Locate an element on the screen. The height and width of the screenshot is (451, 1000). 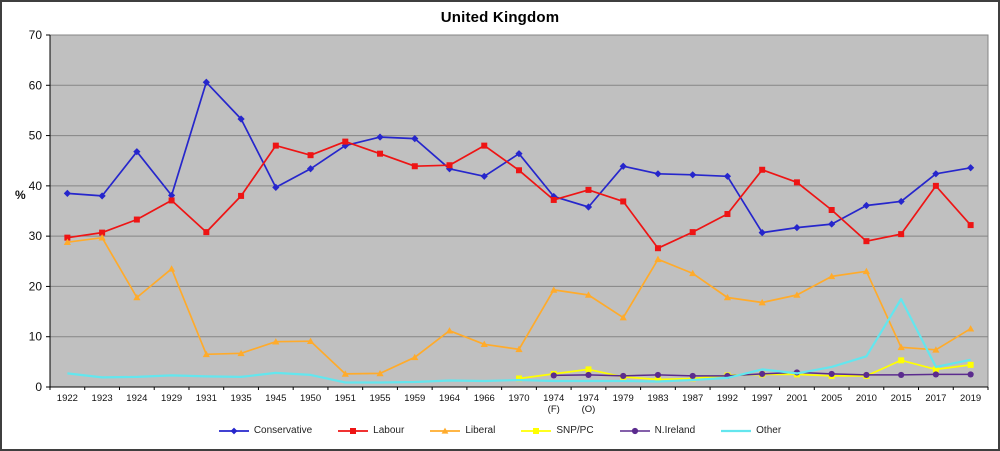
x-axis-label: 1959 is located at coordinates (414, 398).